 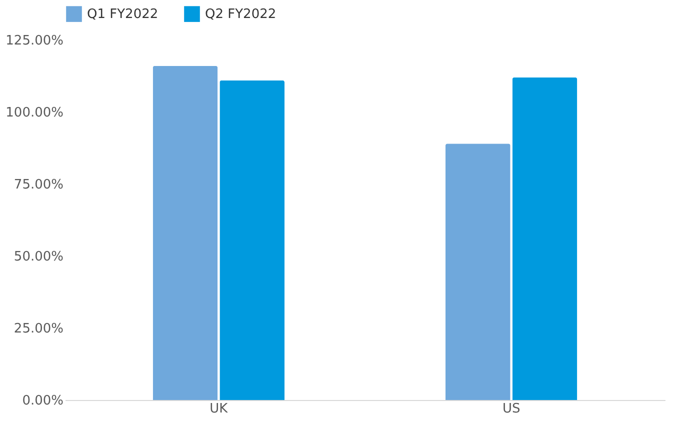 What do you see at coordinates (39, 185) in the screenshot?
I see `y-tick-label: 75.00%` at bounding box center [39, 185].